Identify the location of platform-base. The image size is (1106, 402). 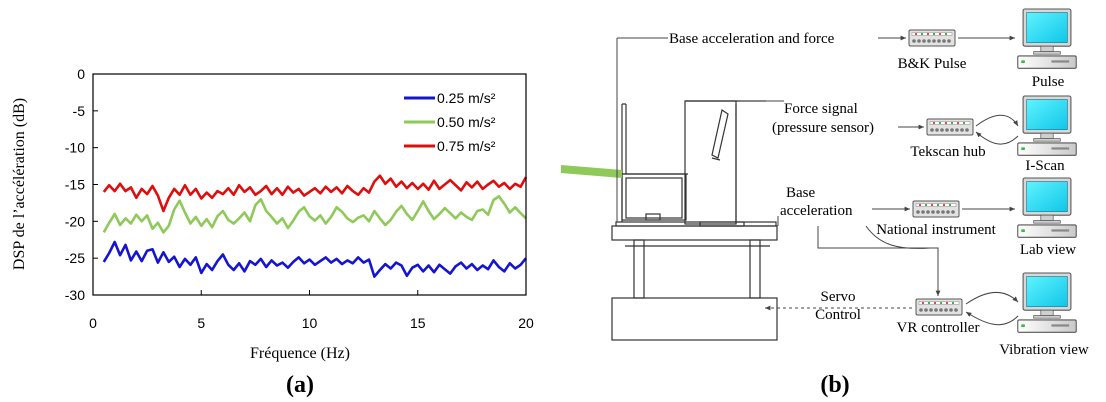
(694, 319).